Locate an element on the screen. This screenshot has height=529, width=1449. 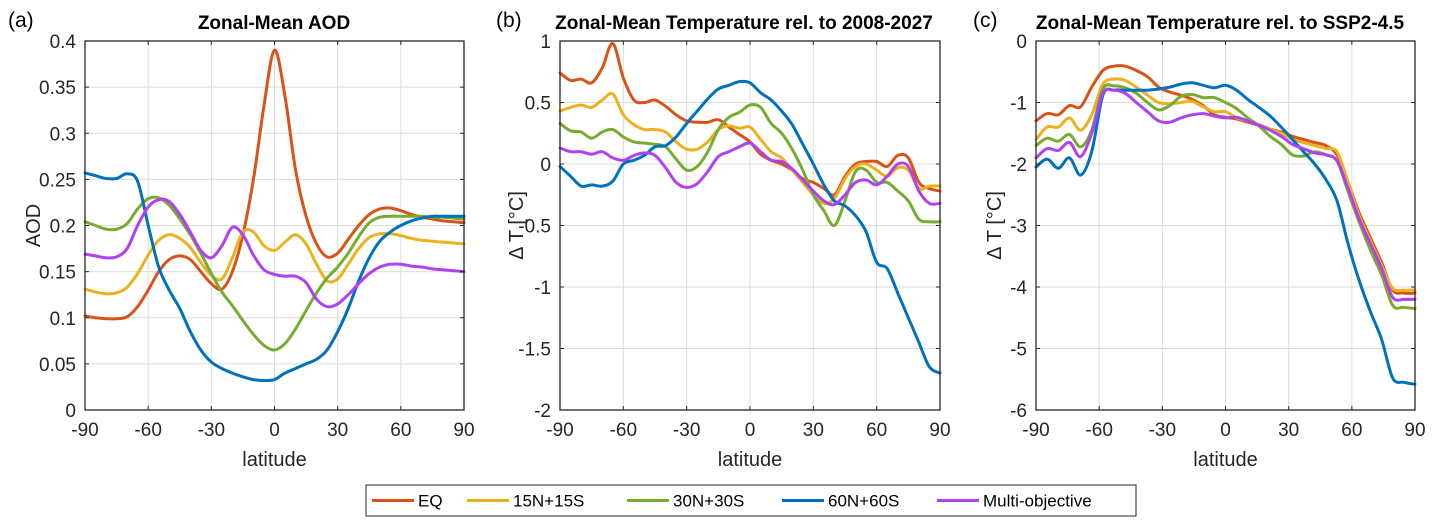
legend-item: 15N+15S is located at coordinates (525, 501).